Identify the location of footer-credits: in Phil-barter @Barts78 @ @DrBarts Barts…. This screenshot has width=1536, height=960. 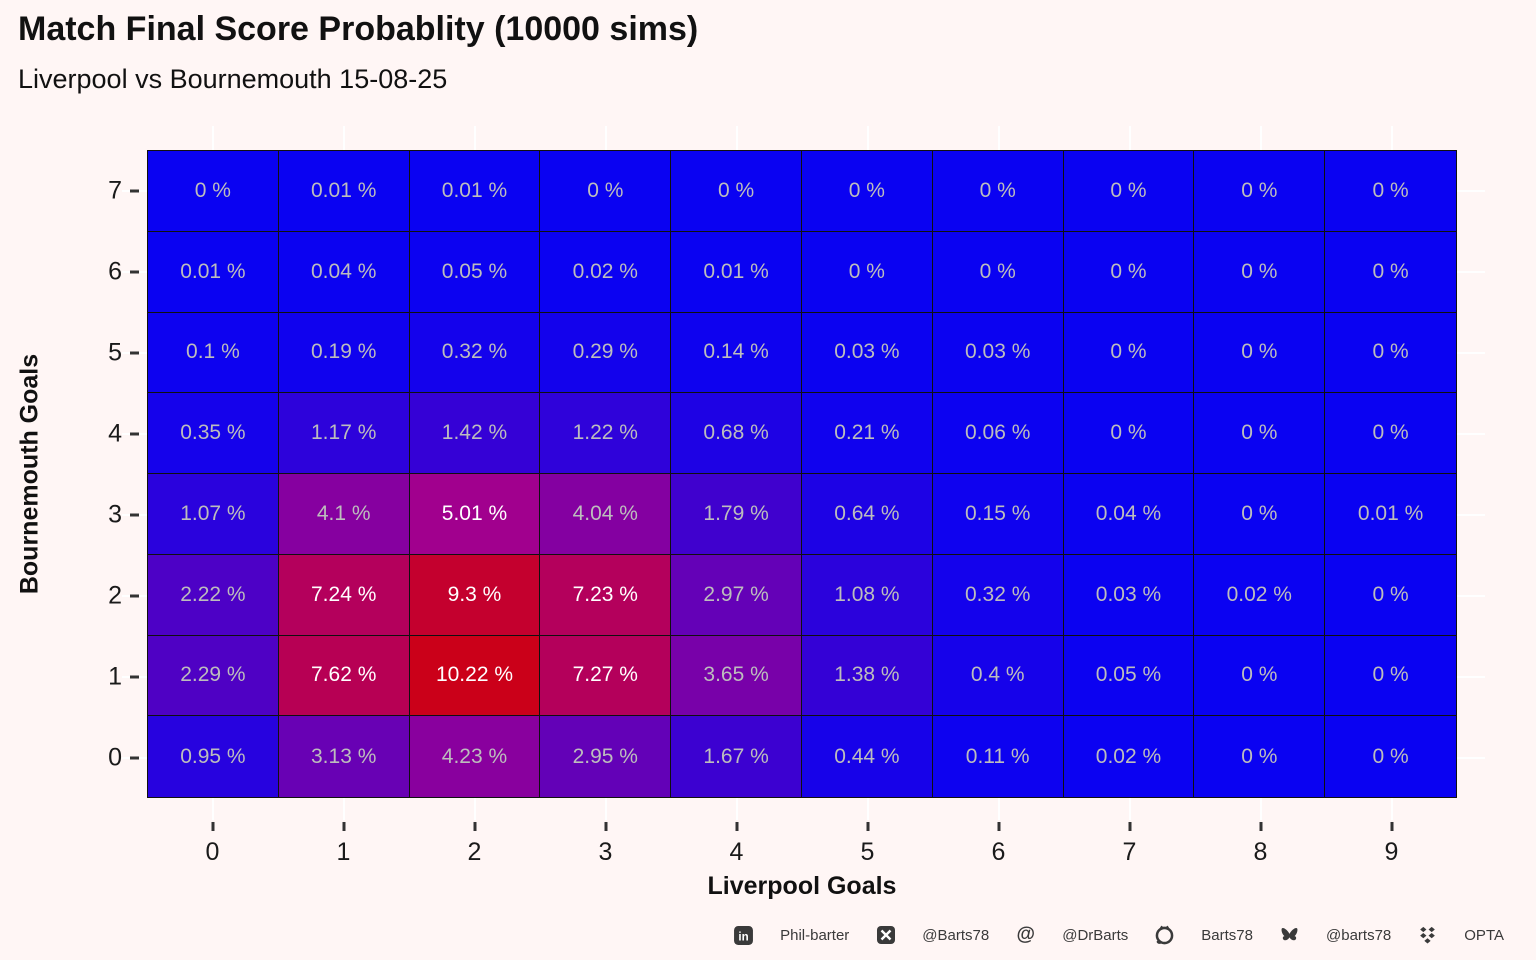
(1118, 935).